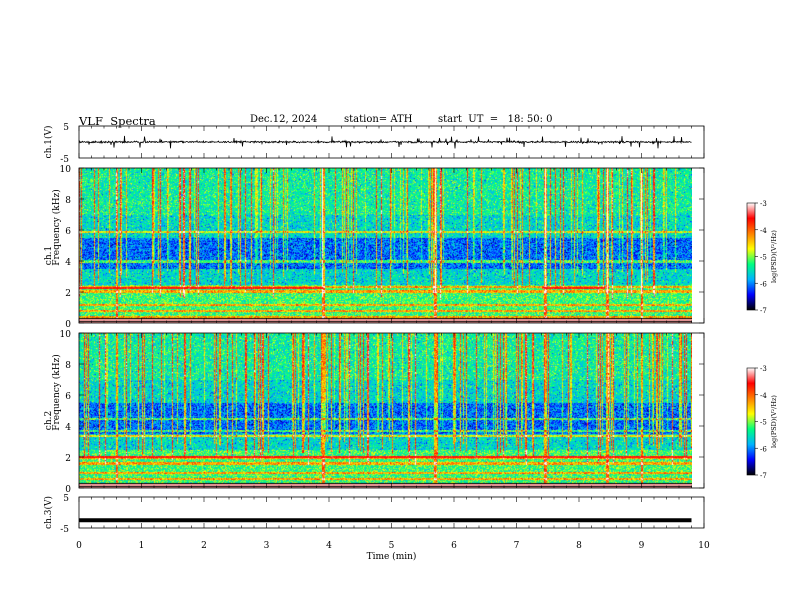 Image resolution: width=792 pixels, height=616 pixels. I want to click on xtick-3: 3, so click(267, 546).